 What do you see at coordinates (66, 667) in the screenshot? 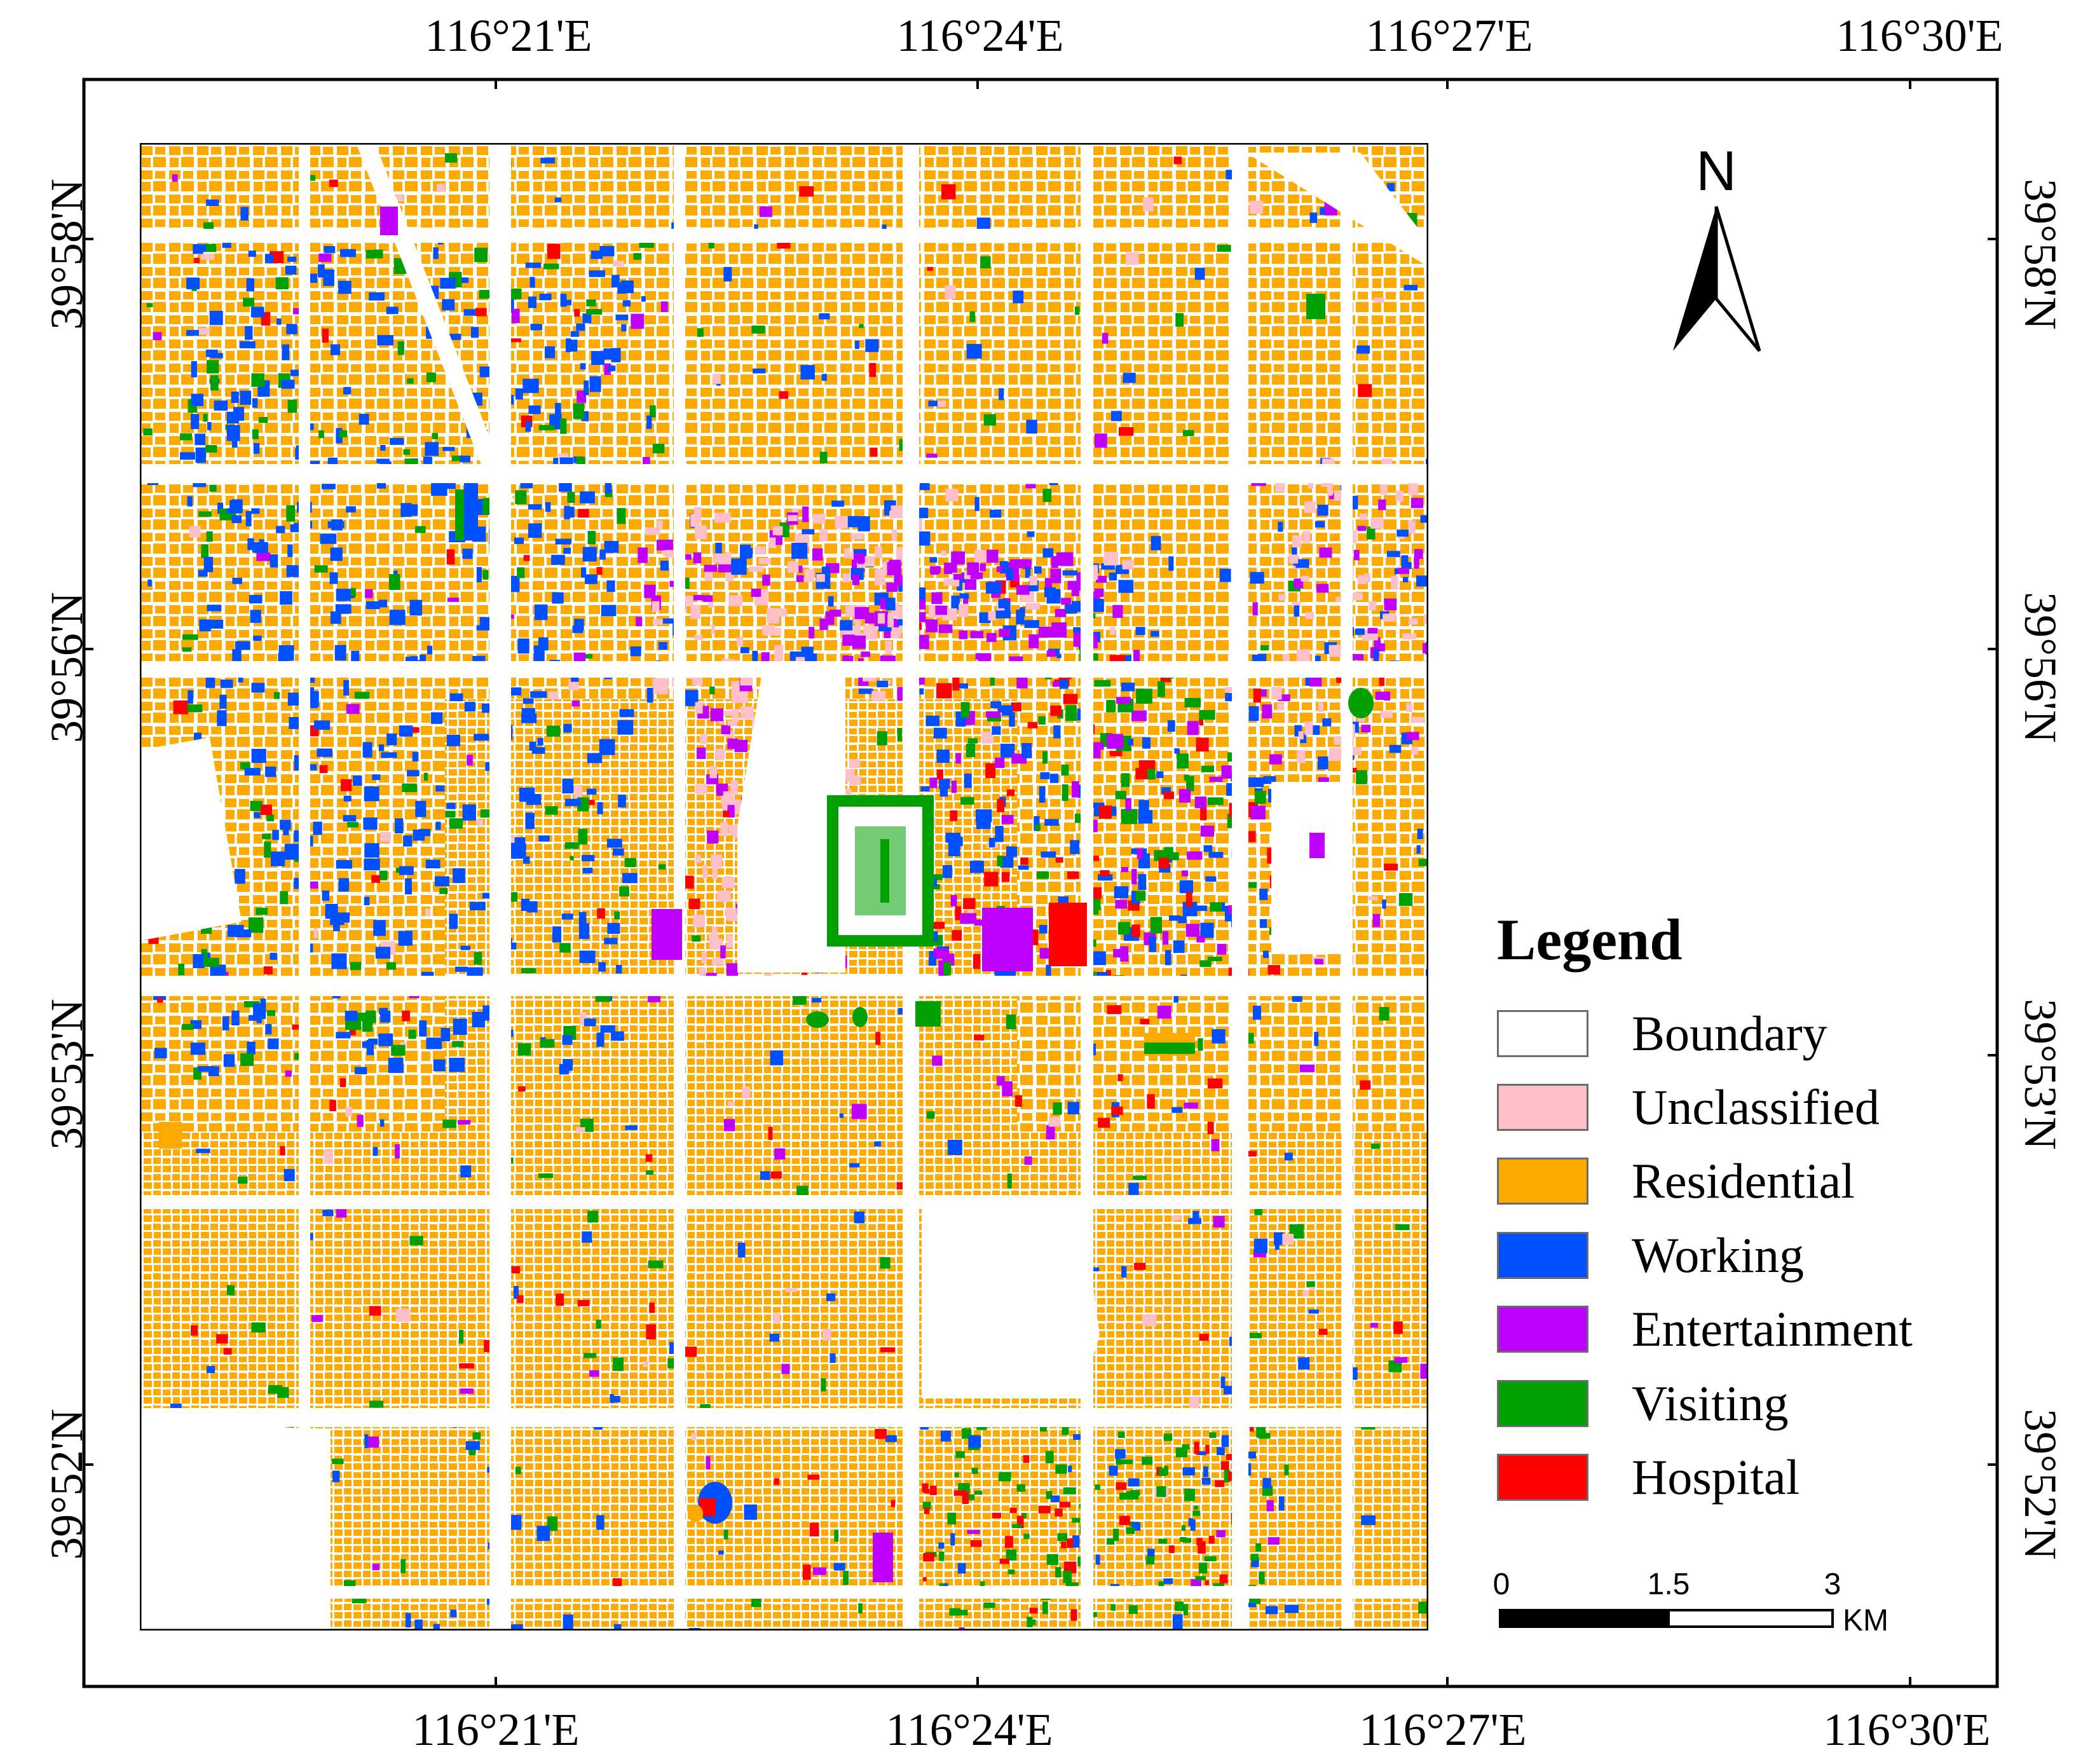
I see `left-lat-label-2: 39°56'N` at bounding box center [66, 667].